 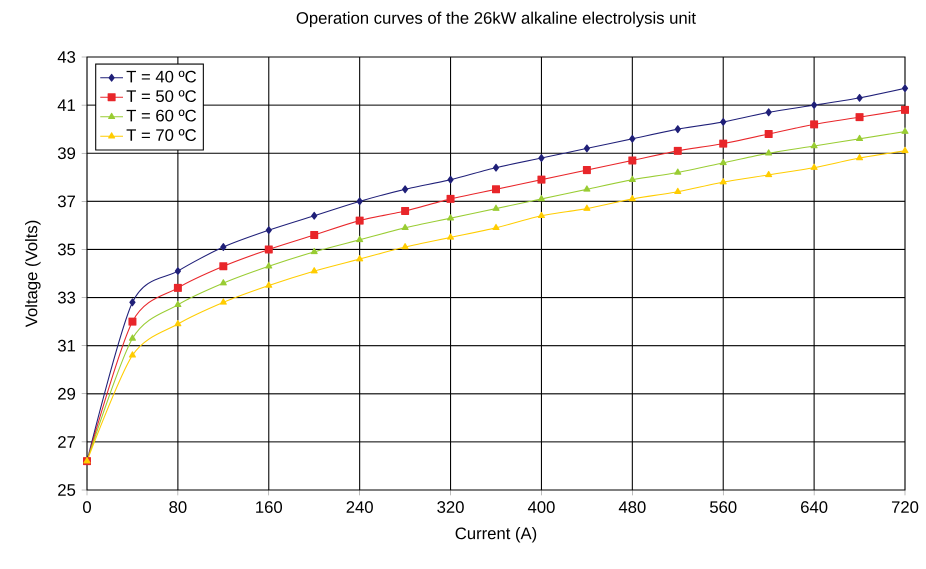 I want to click on x-tick-label: 0, so click(x=87, y=507).